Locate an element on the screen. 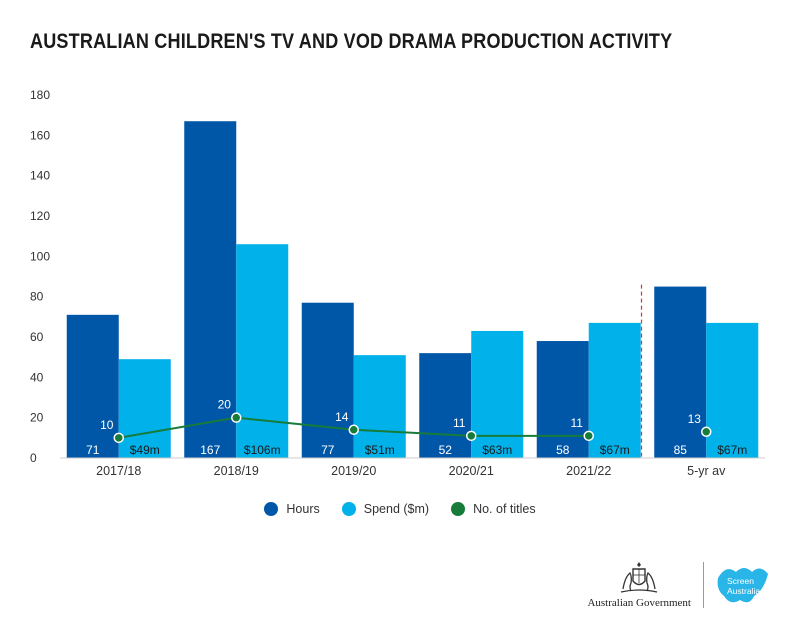  x-category-label: 2019/20 is located at coordinates (353, 471).